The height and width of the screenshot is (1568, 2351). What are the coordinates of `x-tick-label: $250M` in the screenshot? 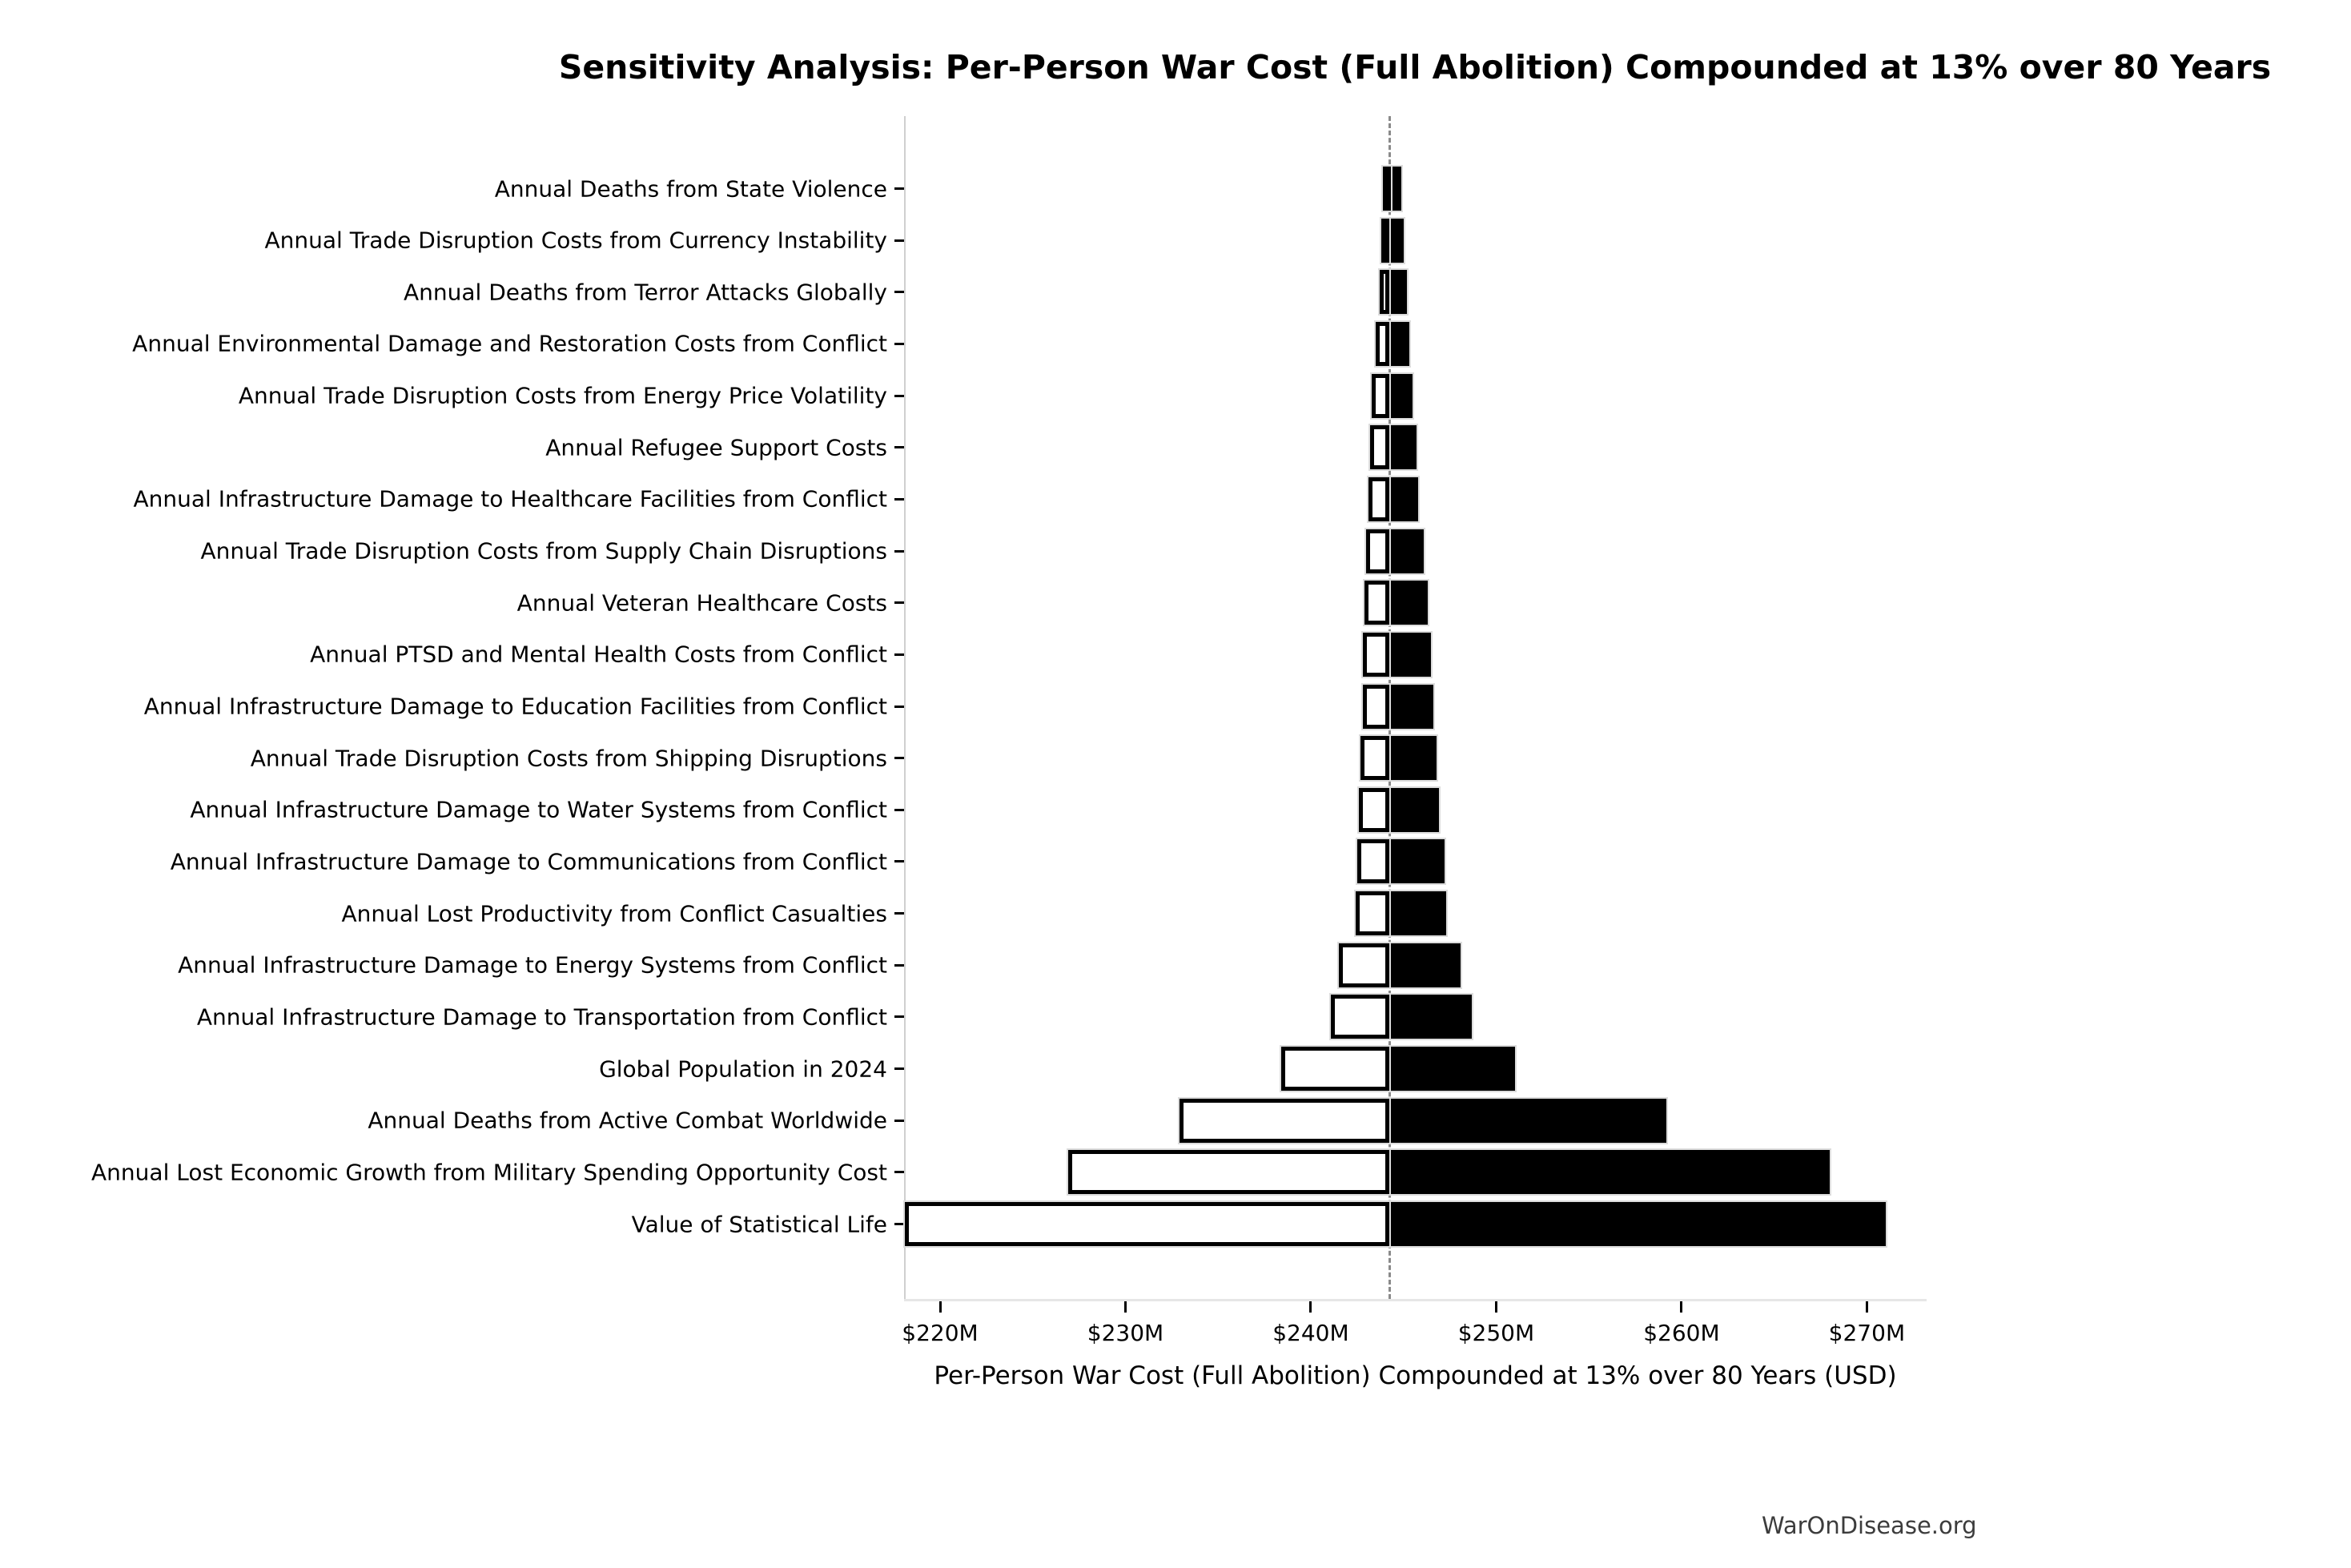 It's located at (1496, 1333).